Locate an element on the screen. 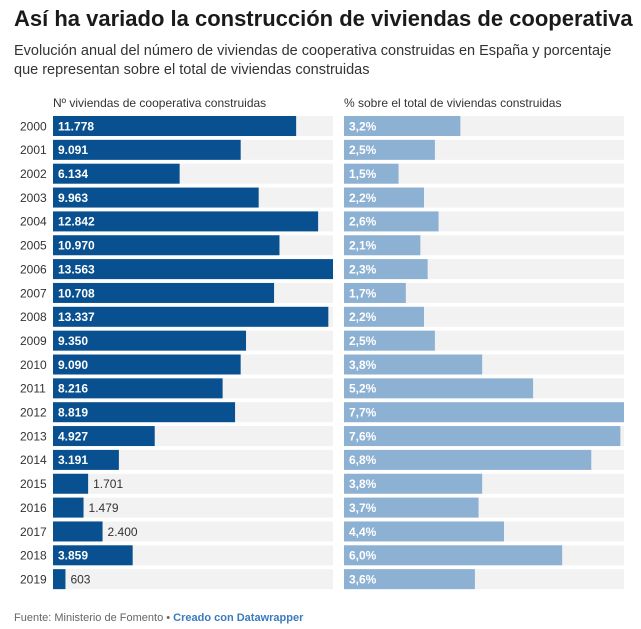 The width and height of the screenshot is (641, 629). left-column-title: Nº viviendas de cooperativa construidas is located at coordinates (159, 103).